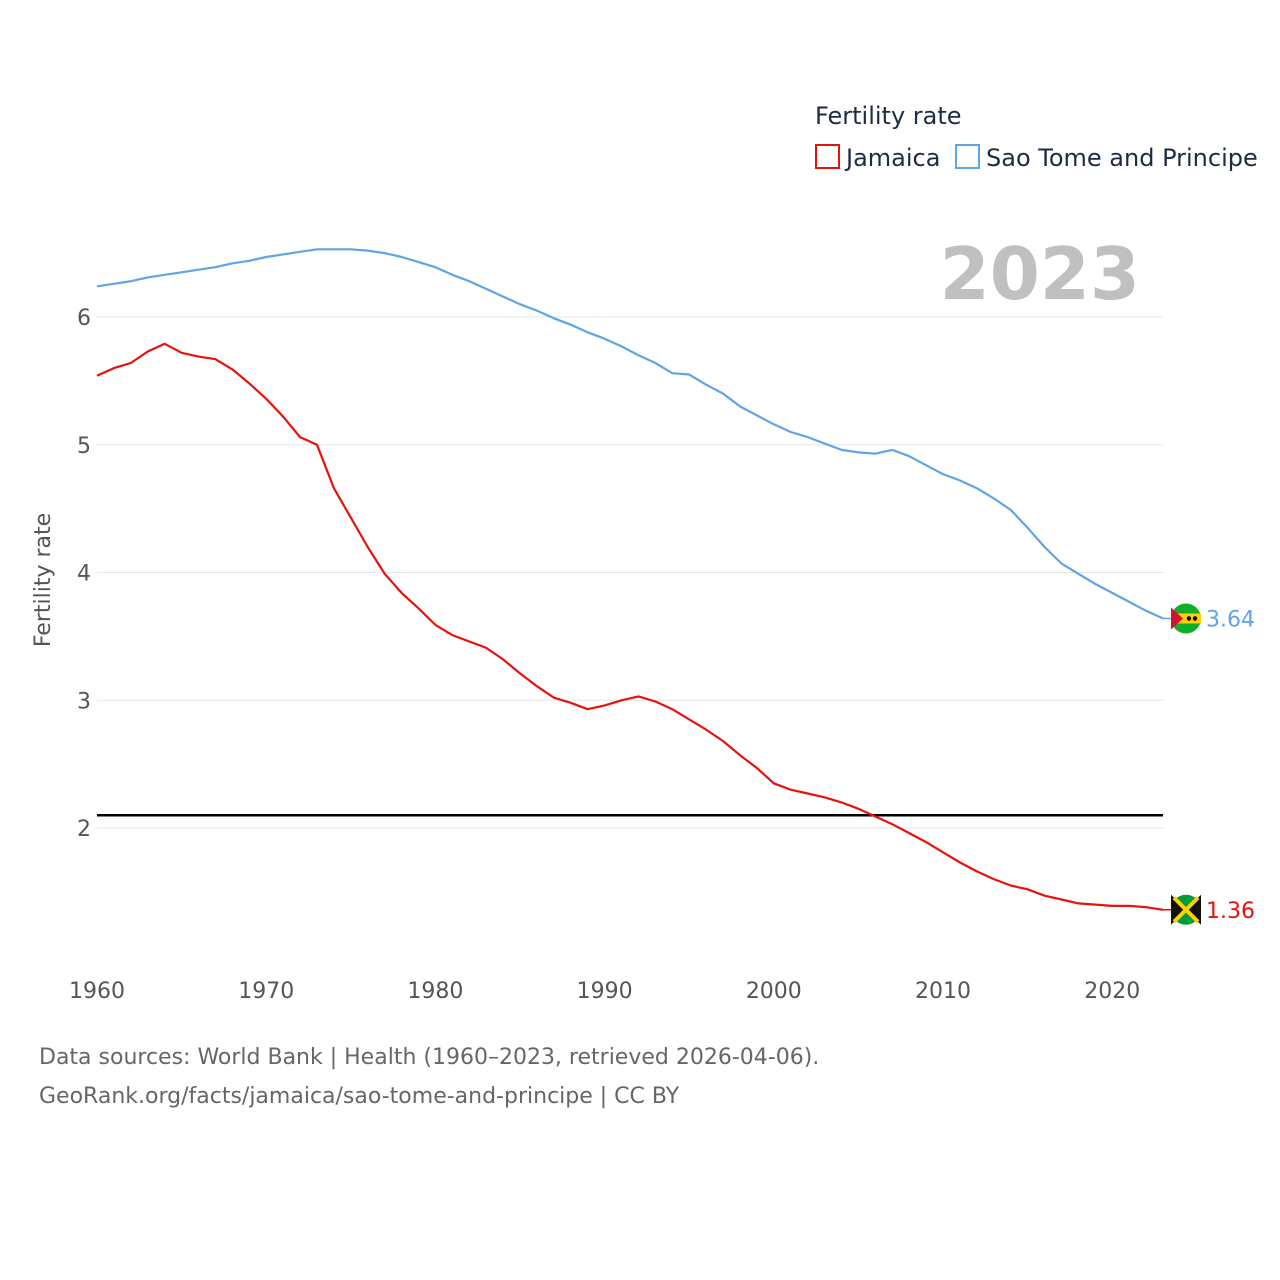  I want to click on legend-title: Fertility rate, so click(888, 116).